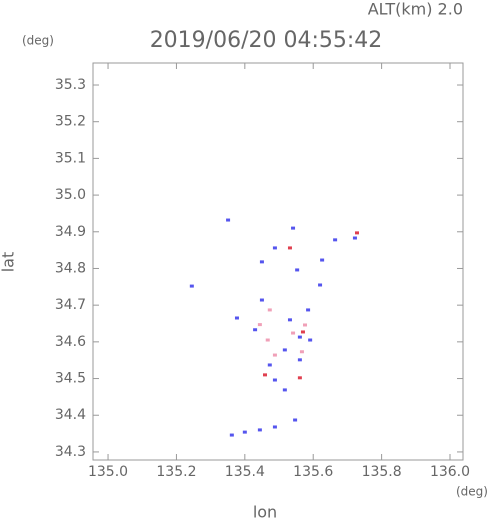 The height and width of the screenshot is (521, 491). Describe the element at coordinates (108, 472) in the screenshot. I see `x-tick-label: 135.0` at that location.